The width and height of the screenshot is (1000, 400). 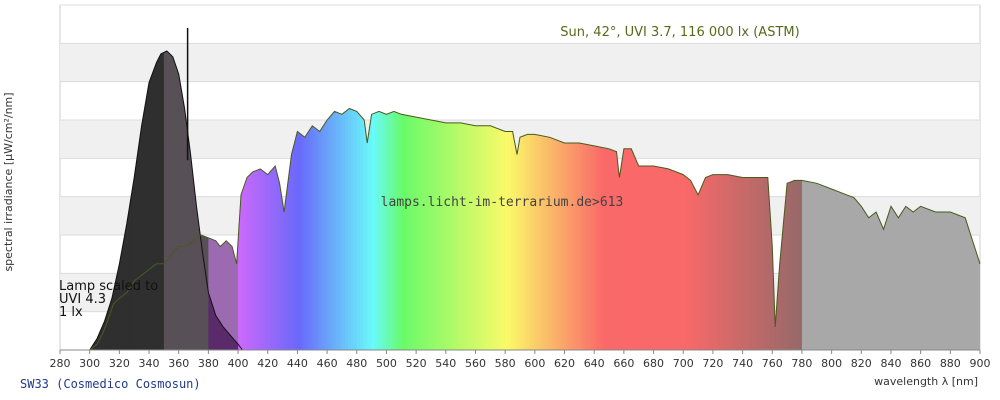 I want to click on y-axis-label: spectral irradiance [µW/cm²/nm], so click(x=8, y=181).